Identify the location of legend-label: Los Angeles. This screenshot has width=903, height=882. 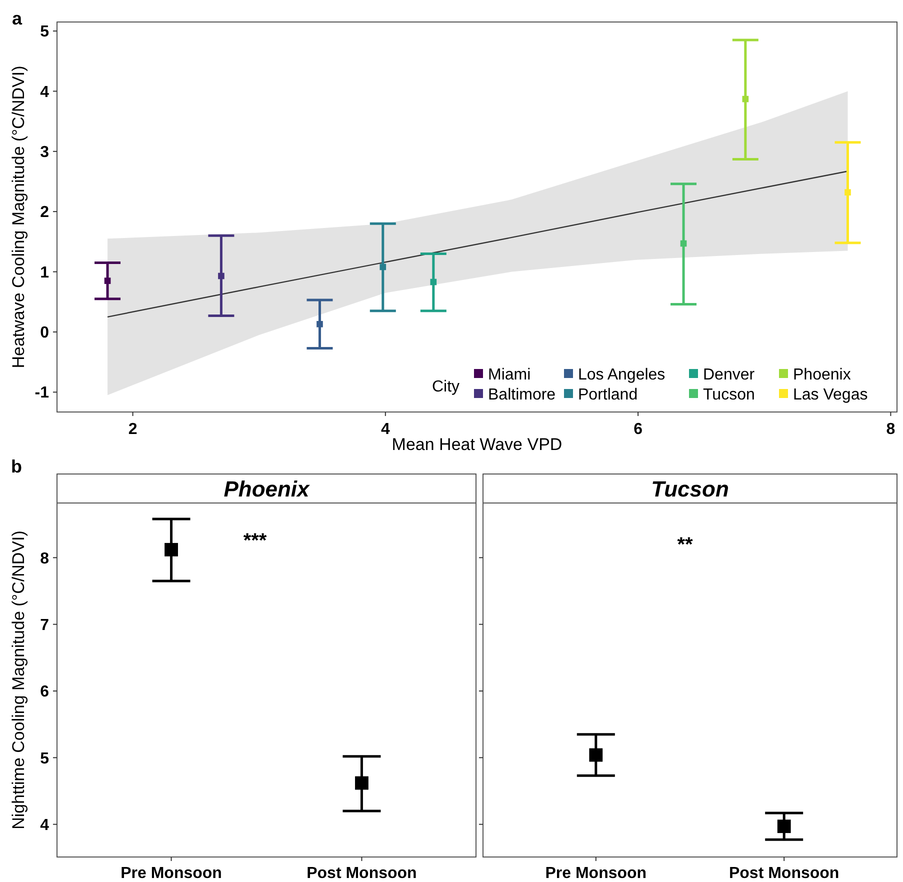
(622, 375).